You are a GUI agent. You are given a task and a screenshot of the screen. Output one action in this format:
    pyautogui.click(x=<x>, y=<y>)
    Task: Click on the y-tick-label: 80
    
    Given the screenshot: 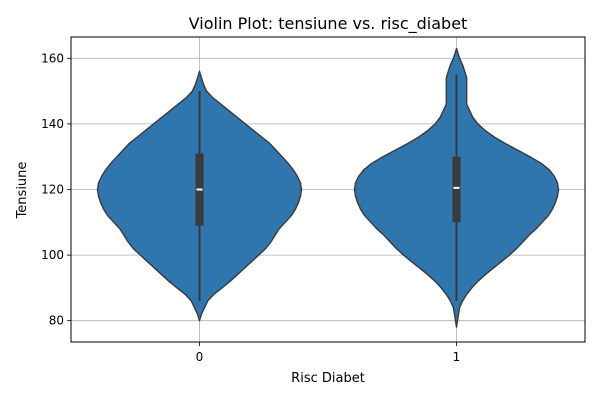 What is the action you would take?
    pyautogui.click(x=56, y=321)
    